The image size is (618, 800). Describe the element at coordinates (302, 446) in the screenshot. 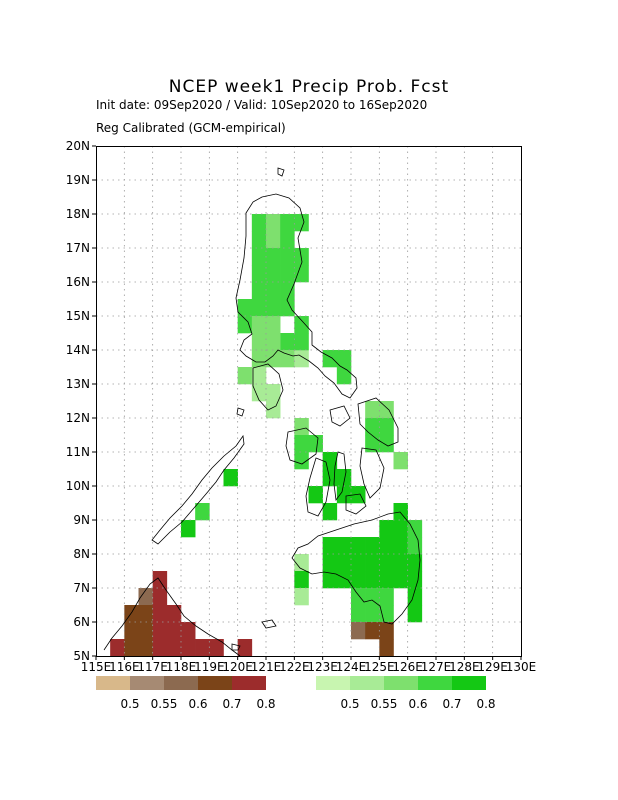

I see `coastline-panay` at that location.